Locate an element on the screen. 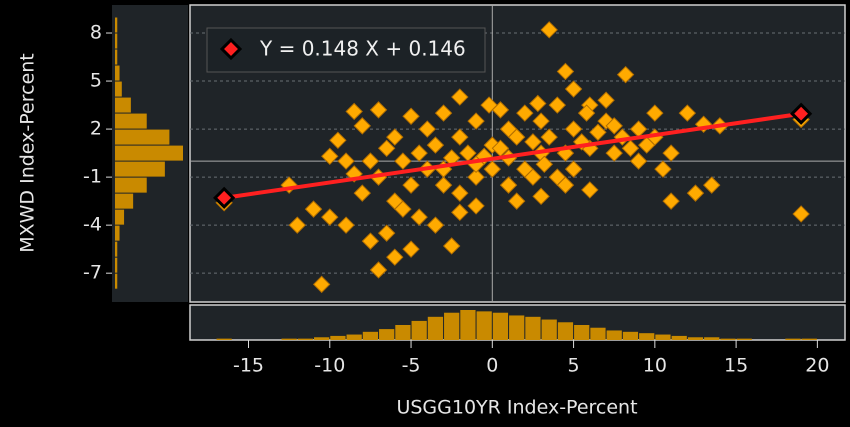 This screenshot has width=850, height=427. x-tick-label: 10 is located at coordinates (655, 366).